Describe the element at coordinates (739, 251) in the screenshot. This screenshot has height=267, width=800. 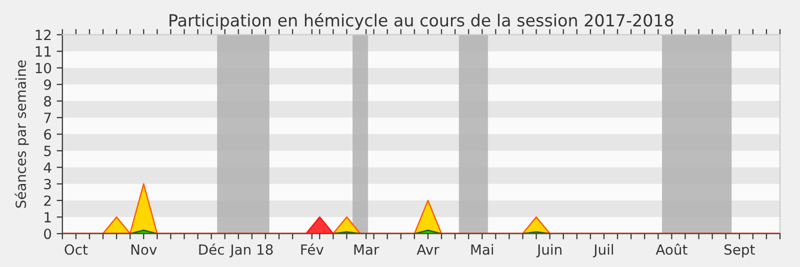
I see `x-tick-label: Sept` at that location.